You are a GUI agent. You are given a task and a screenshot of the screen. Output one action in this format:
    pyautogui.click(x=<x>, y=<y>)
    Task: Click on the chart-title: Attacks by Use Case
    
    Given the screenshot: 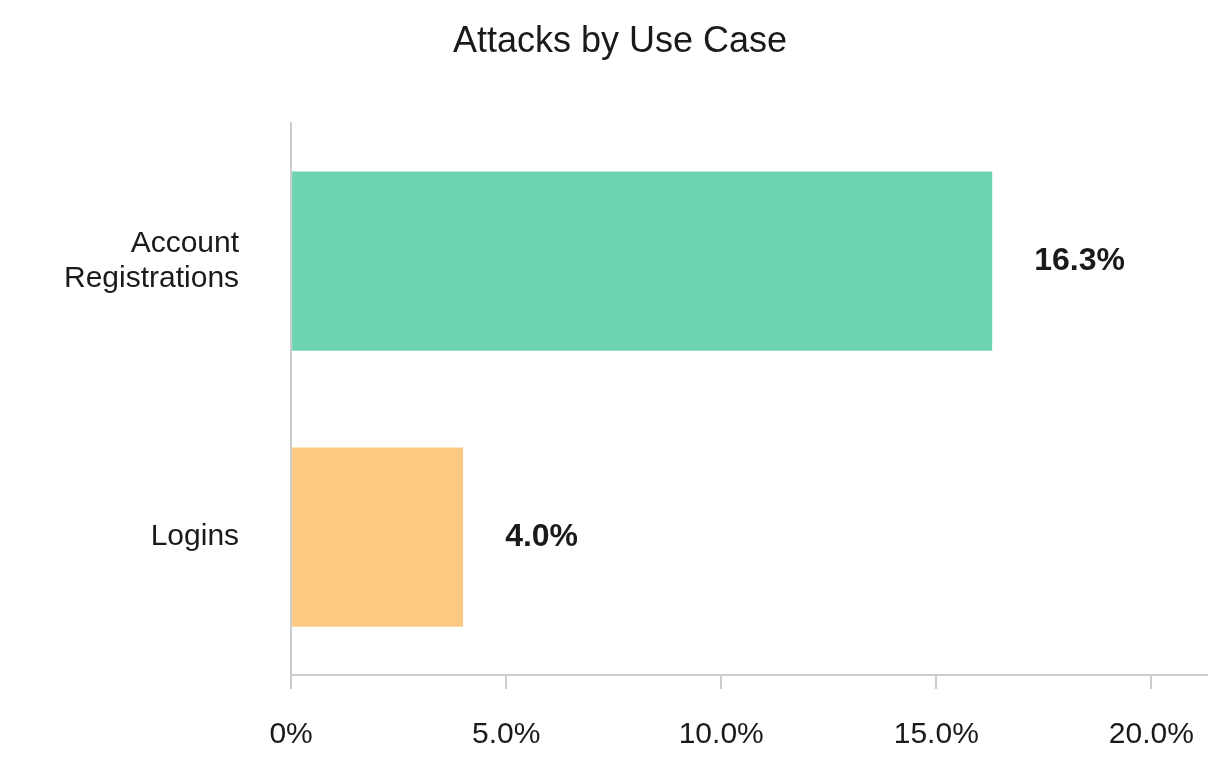 What is the action you would take?
    pyautogui.click(x=620, y=39)
    